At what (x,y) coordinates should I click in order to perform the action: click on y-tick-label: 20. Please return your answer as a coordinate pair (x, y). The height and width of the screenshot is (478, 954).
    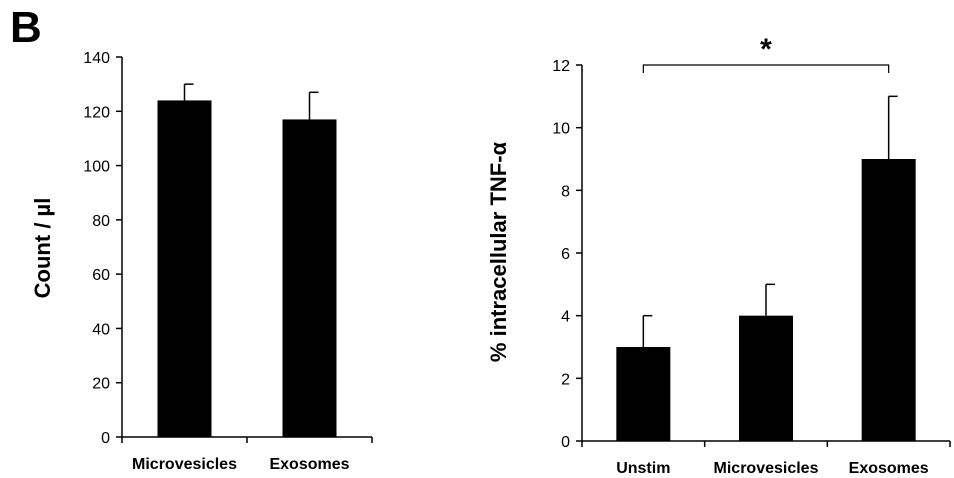
    Looking at the image, I should click on (101, 384).